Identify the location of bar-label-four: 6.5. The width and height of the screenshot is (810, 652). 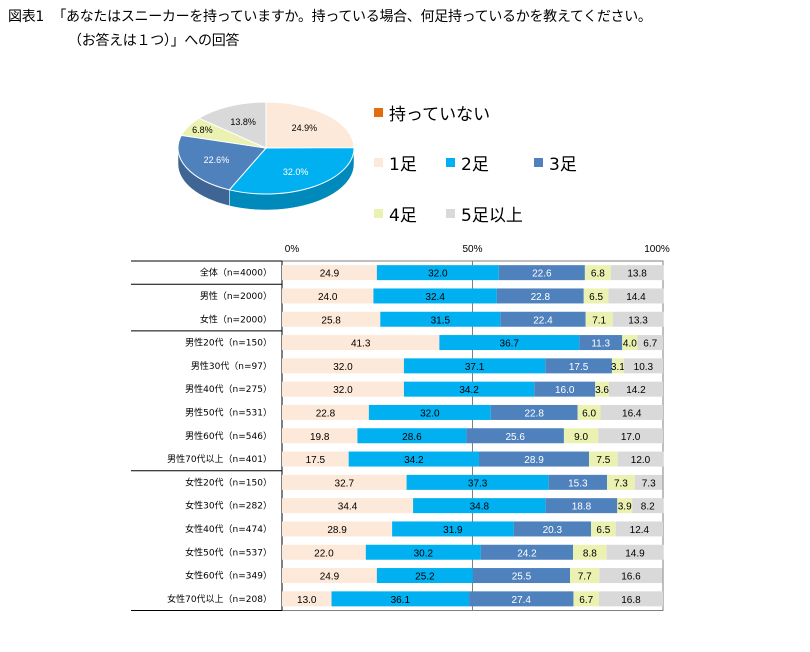
(603, 530).